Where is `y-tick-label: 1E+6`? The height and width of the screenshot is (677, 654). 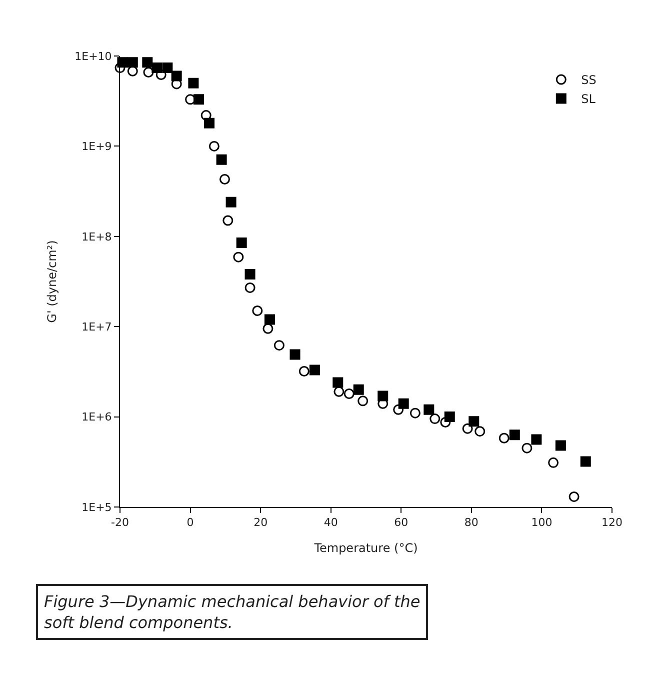 y-tick-label: 1E+6 is located at coordinates (97, 417).